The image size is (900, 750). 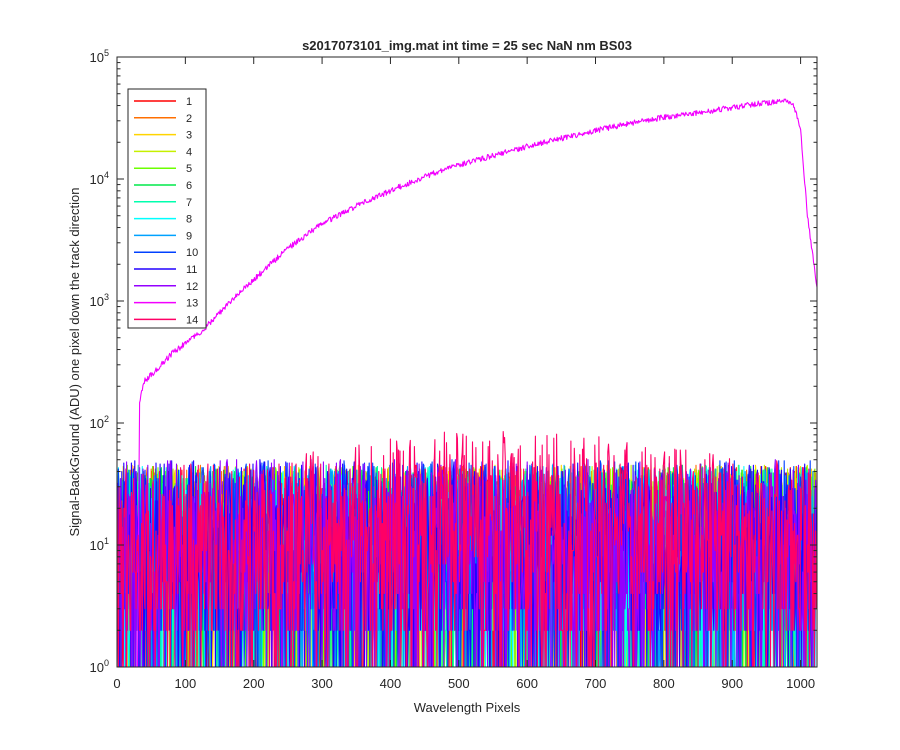 What do you see at coordinates (167, 208) in the screenshot?
I see `legend-box` at bounding box center [167, 208].